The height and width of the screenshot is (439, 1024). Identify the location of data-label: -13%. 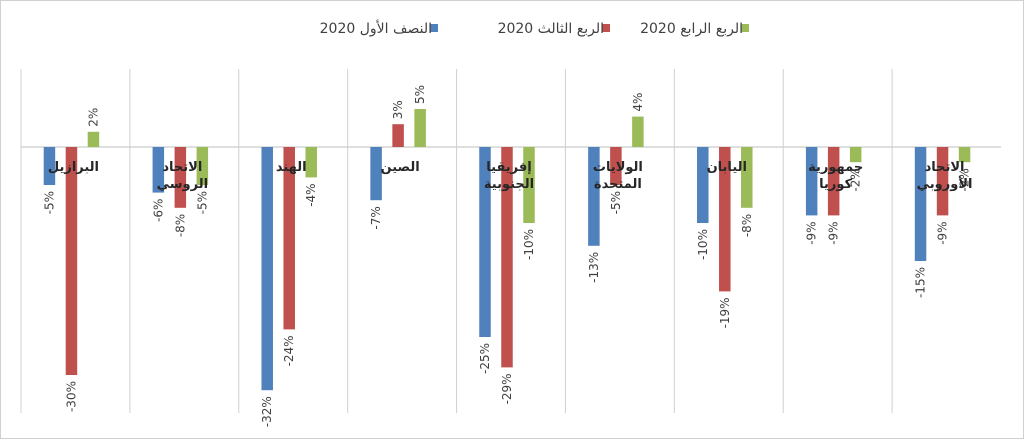
(594, 267).